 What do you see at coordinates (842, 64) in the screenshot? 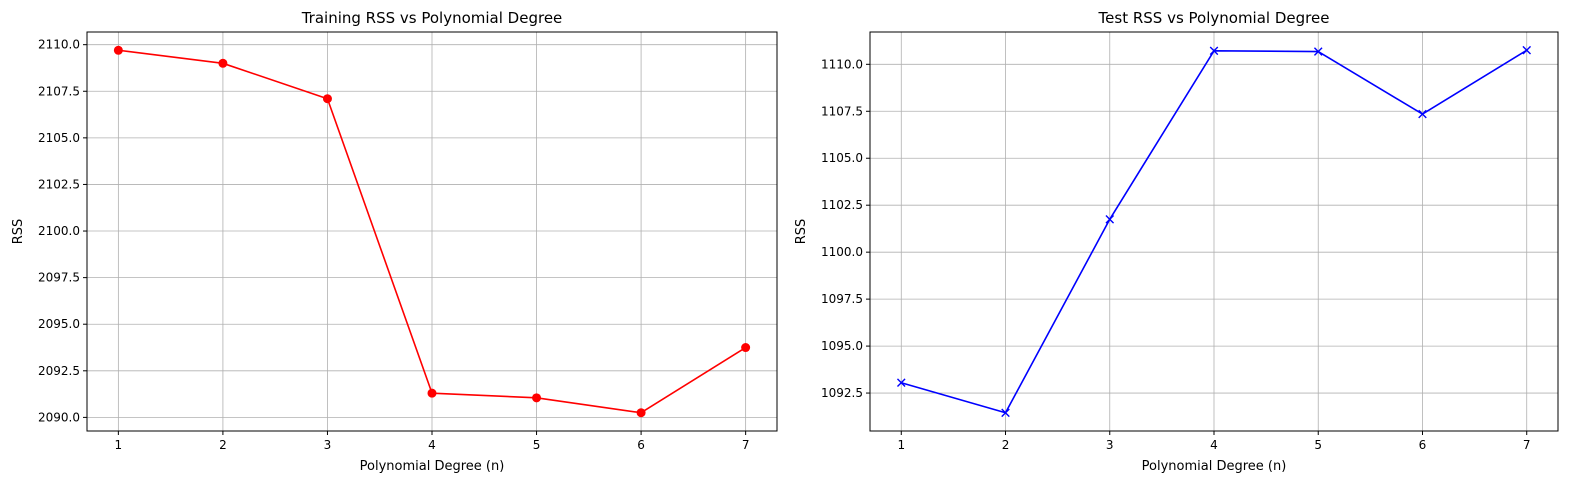
I see `y-tick-label: 1110.0` at bounding box center [842, 64].